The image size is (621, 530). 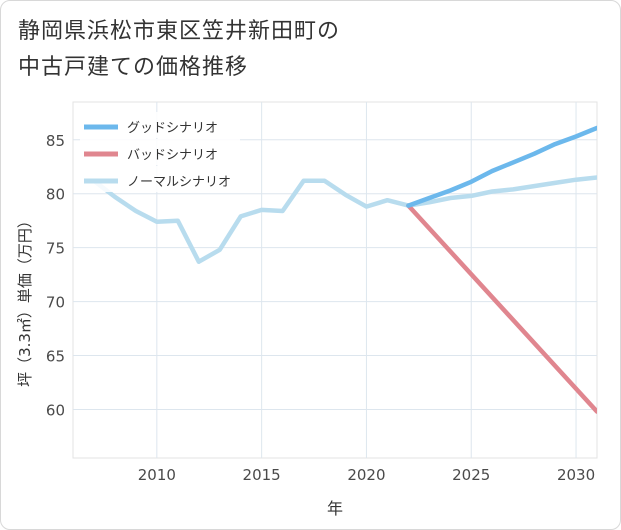 What do you see at coordinates (471, 475) in the screenshot?
I see `x-tick-label-2025: 2025` at bounding box center [471, 475].